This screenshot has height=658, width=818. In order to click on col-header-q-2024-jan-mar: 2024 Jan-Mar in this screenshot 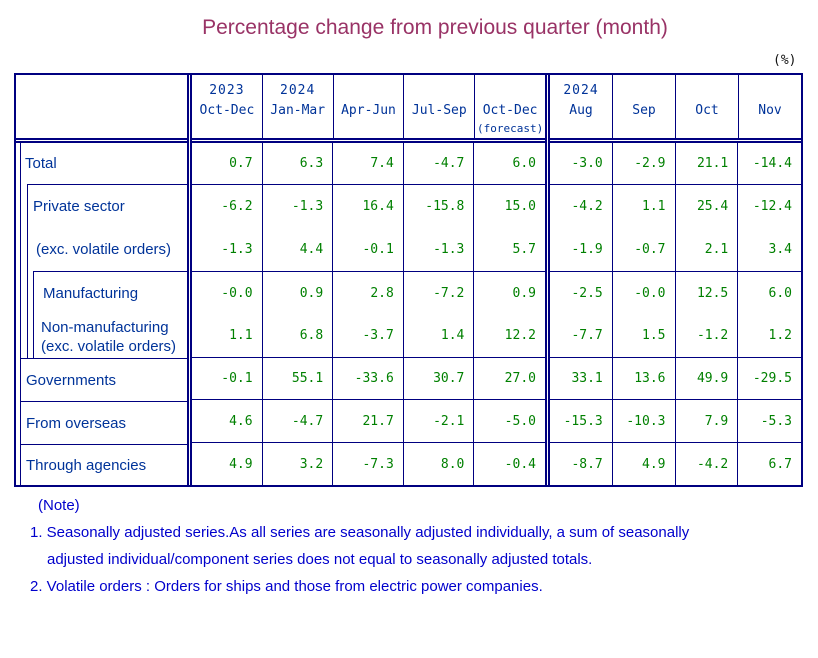, I will do `click(298, 106)`.